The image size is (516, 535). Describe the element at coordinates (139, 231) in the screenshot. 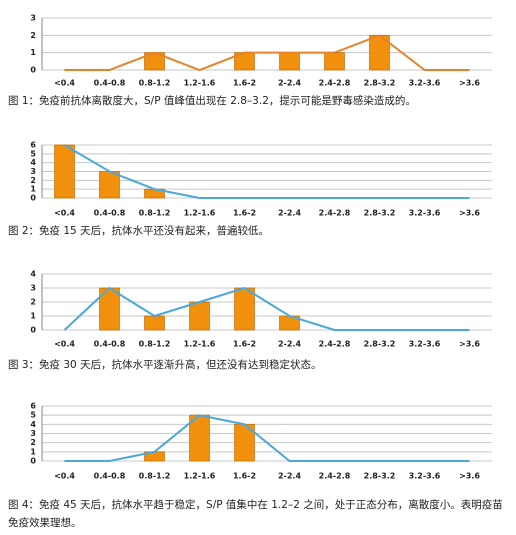

I see `caption: 图 2：免疫 15 天后，抗体水平还没有起来，普遍较低。` at that location.